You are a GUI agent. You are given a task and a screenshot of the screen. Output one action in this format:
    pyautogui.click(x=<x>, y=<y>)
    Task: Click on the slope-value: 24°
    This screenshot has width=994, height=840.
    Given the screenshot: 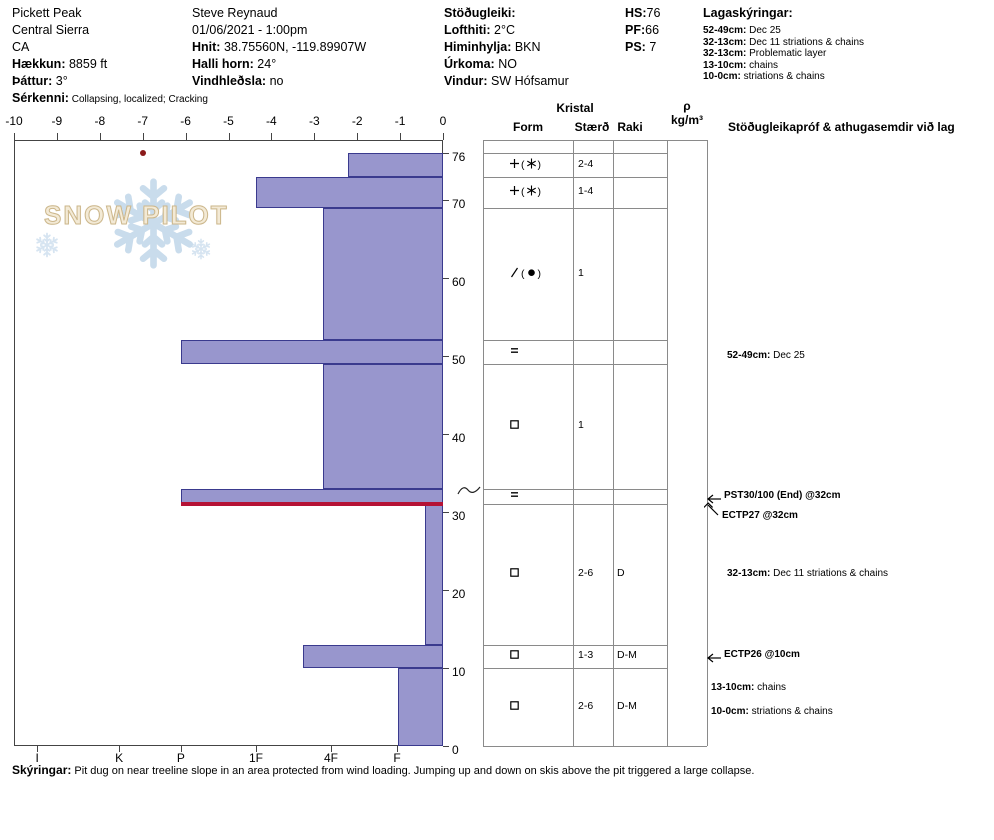 What is the action you would take?
    pyautogui.click(x=265, y=64)
    